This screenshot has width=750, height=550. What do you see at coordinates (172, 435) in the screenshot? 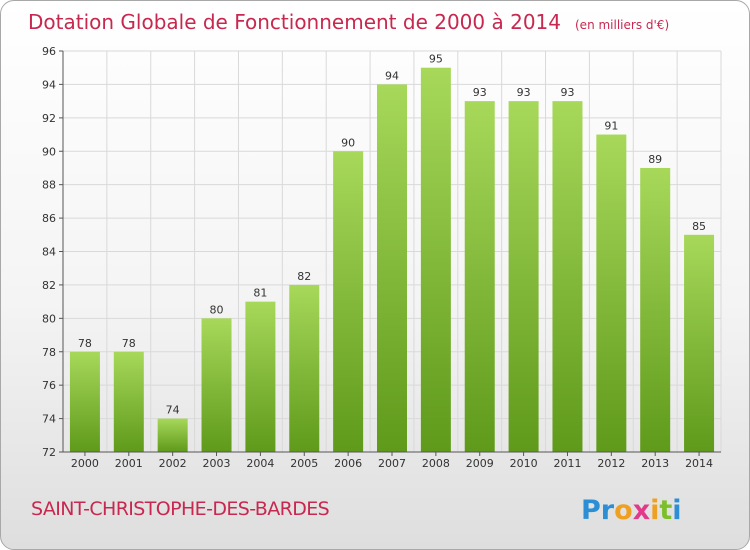
I see `bar-2002` at bounding box center [172, 435].